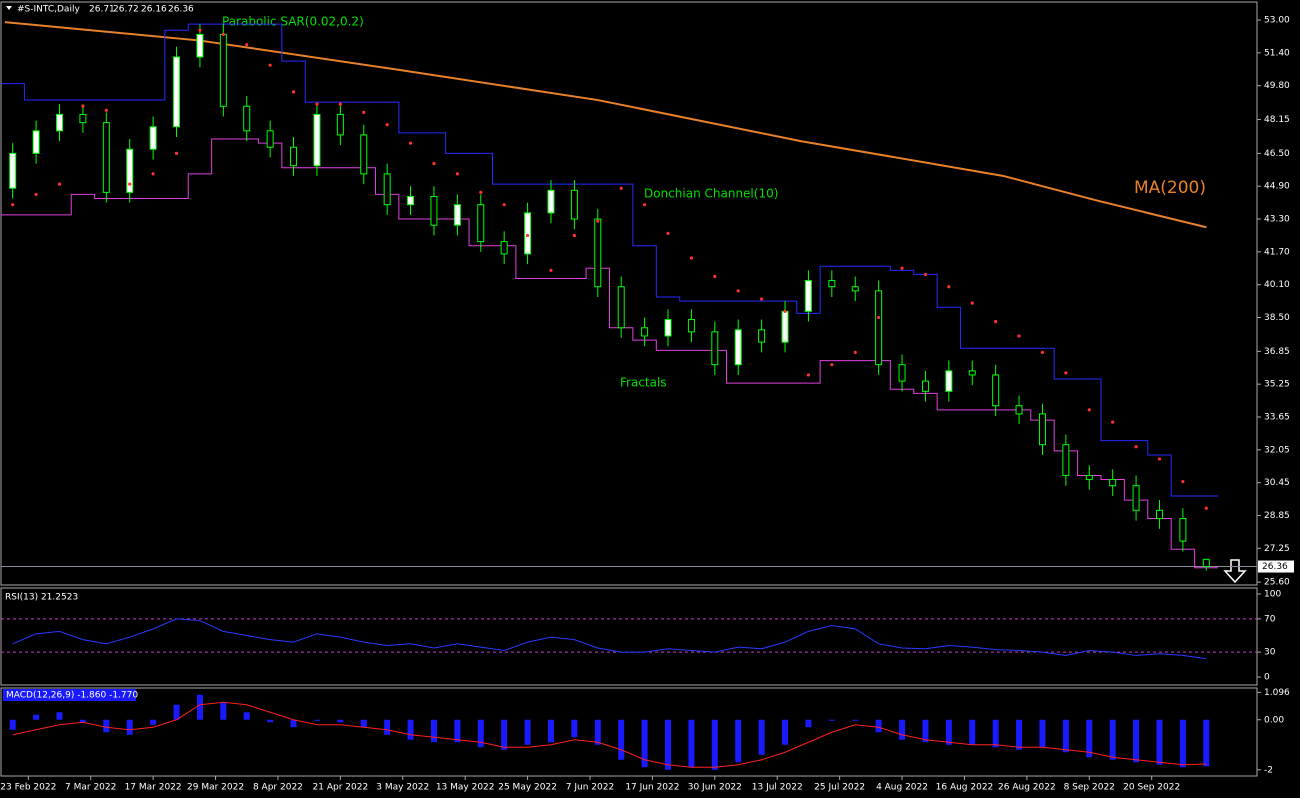  What do you see at coordinates (41, 598) in the screenshot?
I see `rsi-label: RSI(13) 21.2523` at bounding box center [41, 598].